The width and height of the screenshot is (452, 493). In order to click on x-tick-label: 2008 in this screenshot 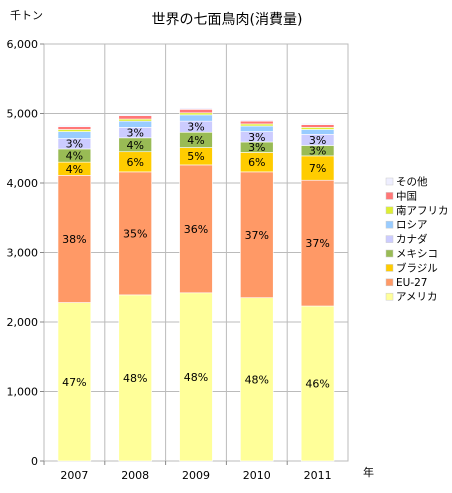, I will do `click(135, 475)`.